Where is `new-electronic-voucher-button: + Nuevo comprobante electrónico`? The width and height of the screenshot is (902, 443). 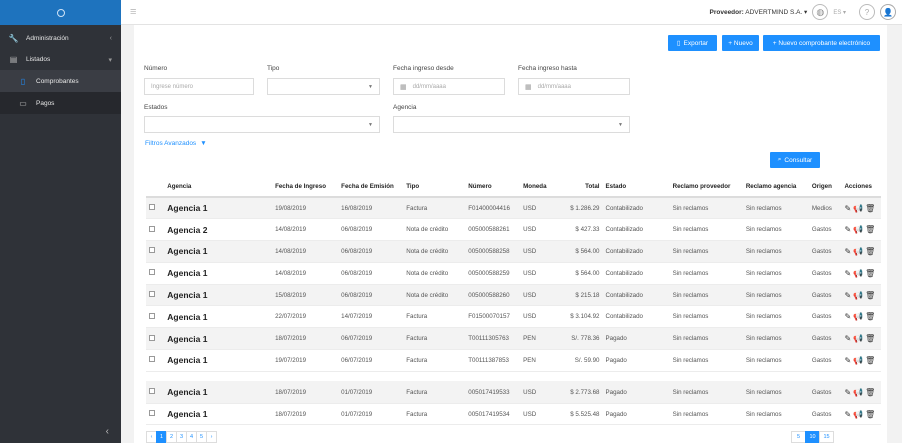
new-electronic-voucher-button: + Nuevo comprobante electrónico is located at coordinates (821, 43).